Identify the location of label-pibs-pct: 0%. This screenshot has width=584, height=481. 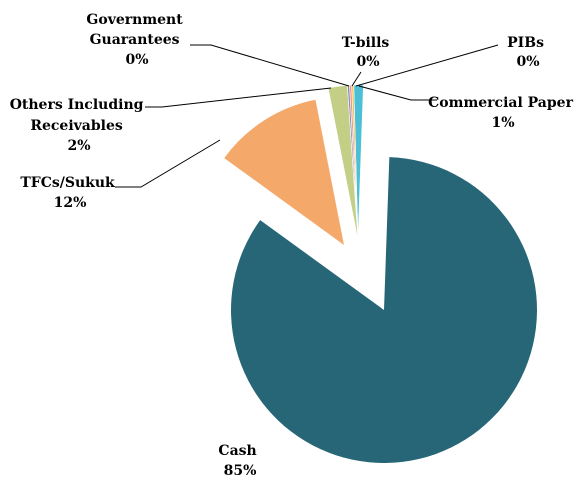
(527, 62).